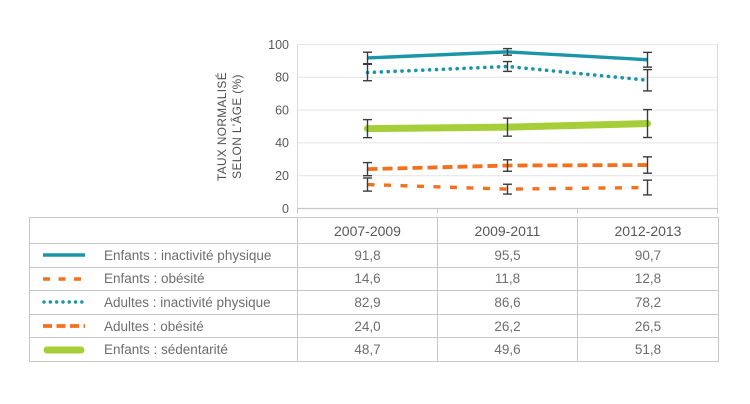 The width and height of the screenshot is (750, 404). What do you see at coordinates (507, 255) in the screenshot?
I see `value-cell: 95,5` at bounding box center [507, 255].